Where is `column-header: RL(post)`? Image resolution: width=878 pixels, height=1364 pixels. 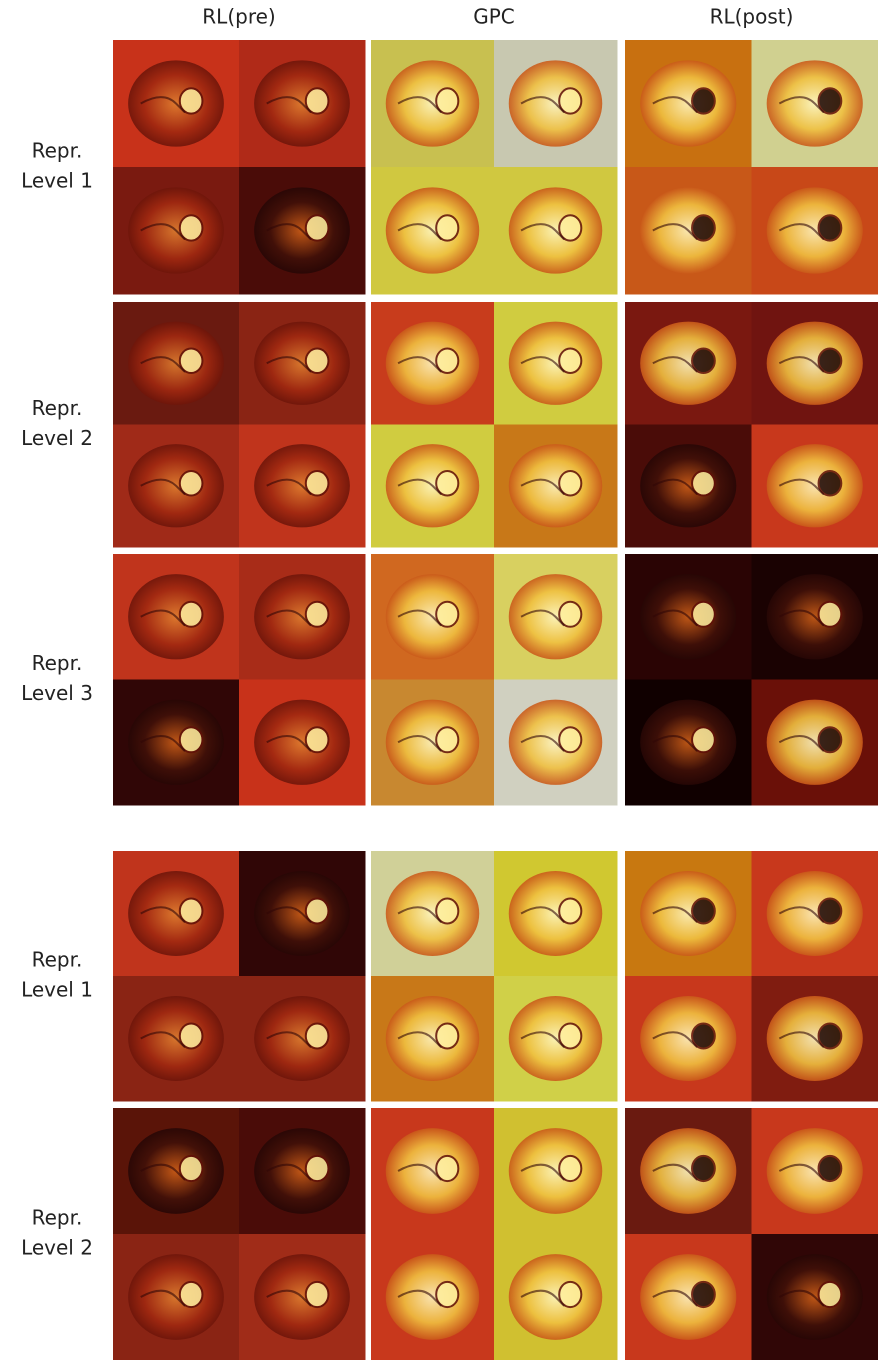
column-header: RL(post) is located at coordinates (752, 17).